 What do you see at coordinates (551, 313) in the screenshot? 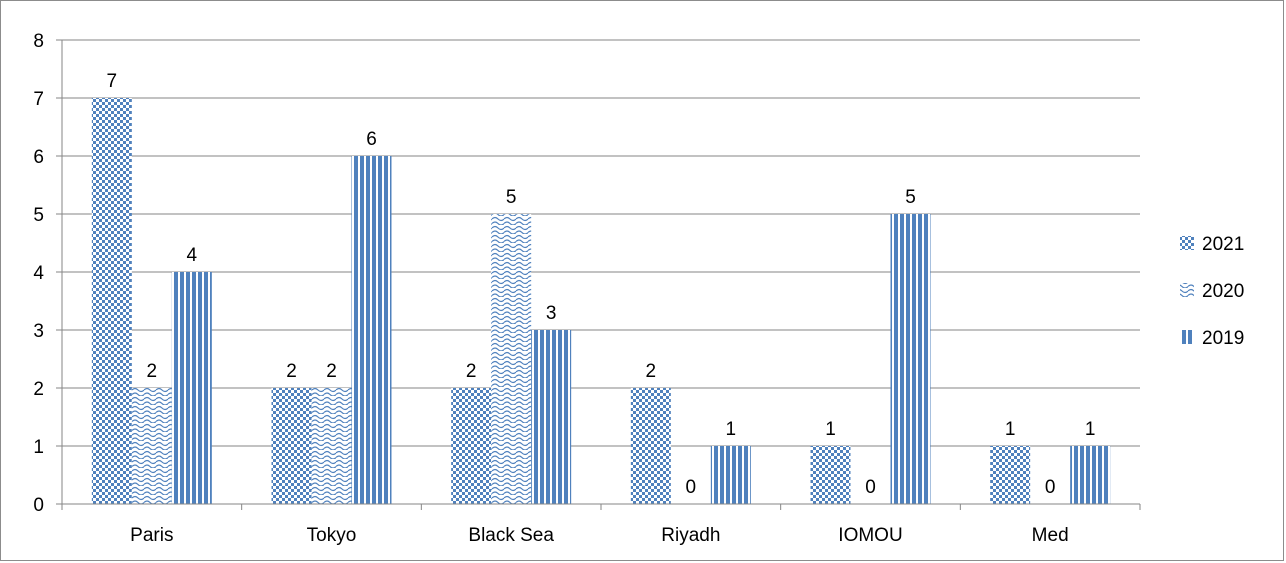
I see `data-label: 3` at bounding box center [551, 313].